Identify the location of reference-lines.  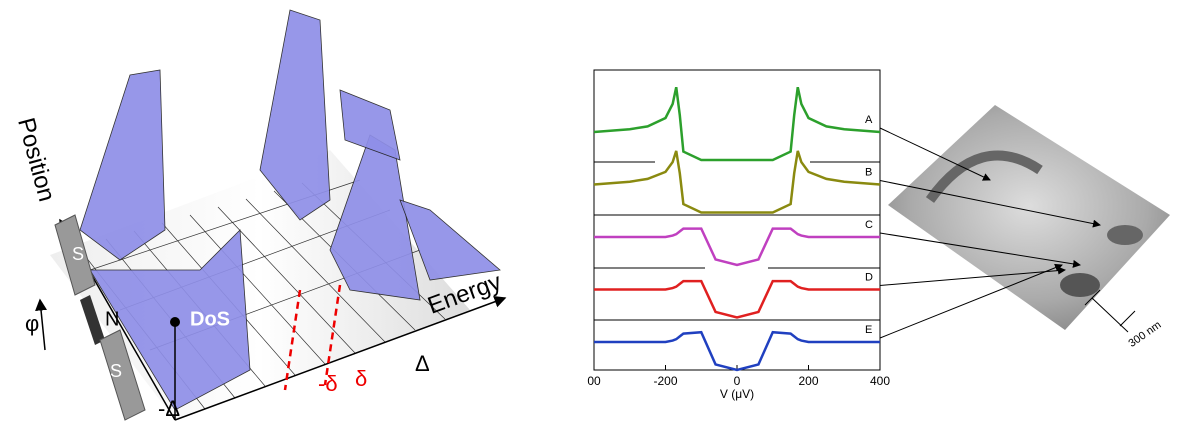
(737, 241).